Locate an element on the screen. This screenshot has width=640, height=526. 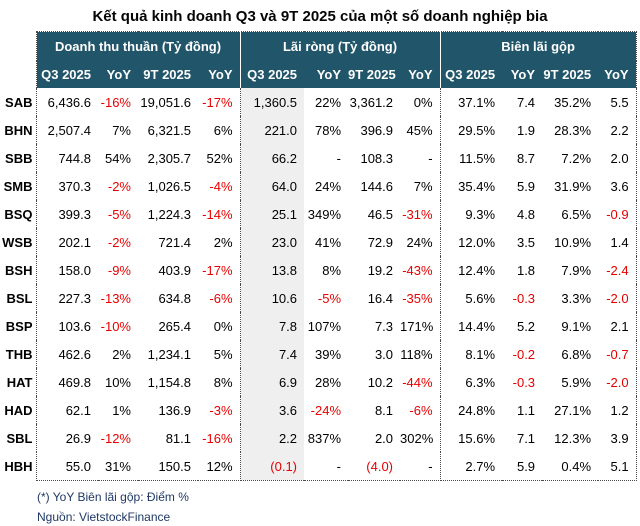
table-cell: 31.9% is located at coordinates (573, 186).